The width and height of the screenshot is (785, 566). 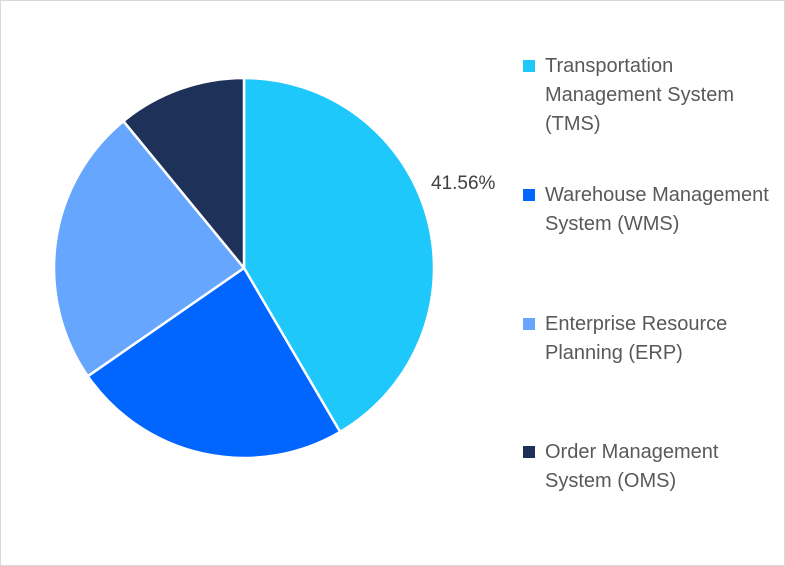 I want to click on legend-swatch-wms, so click(x=529, y=195).